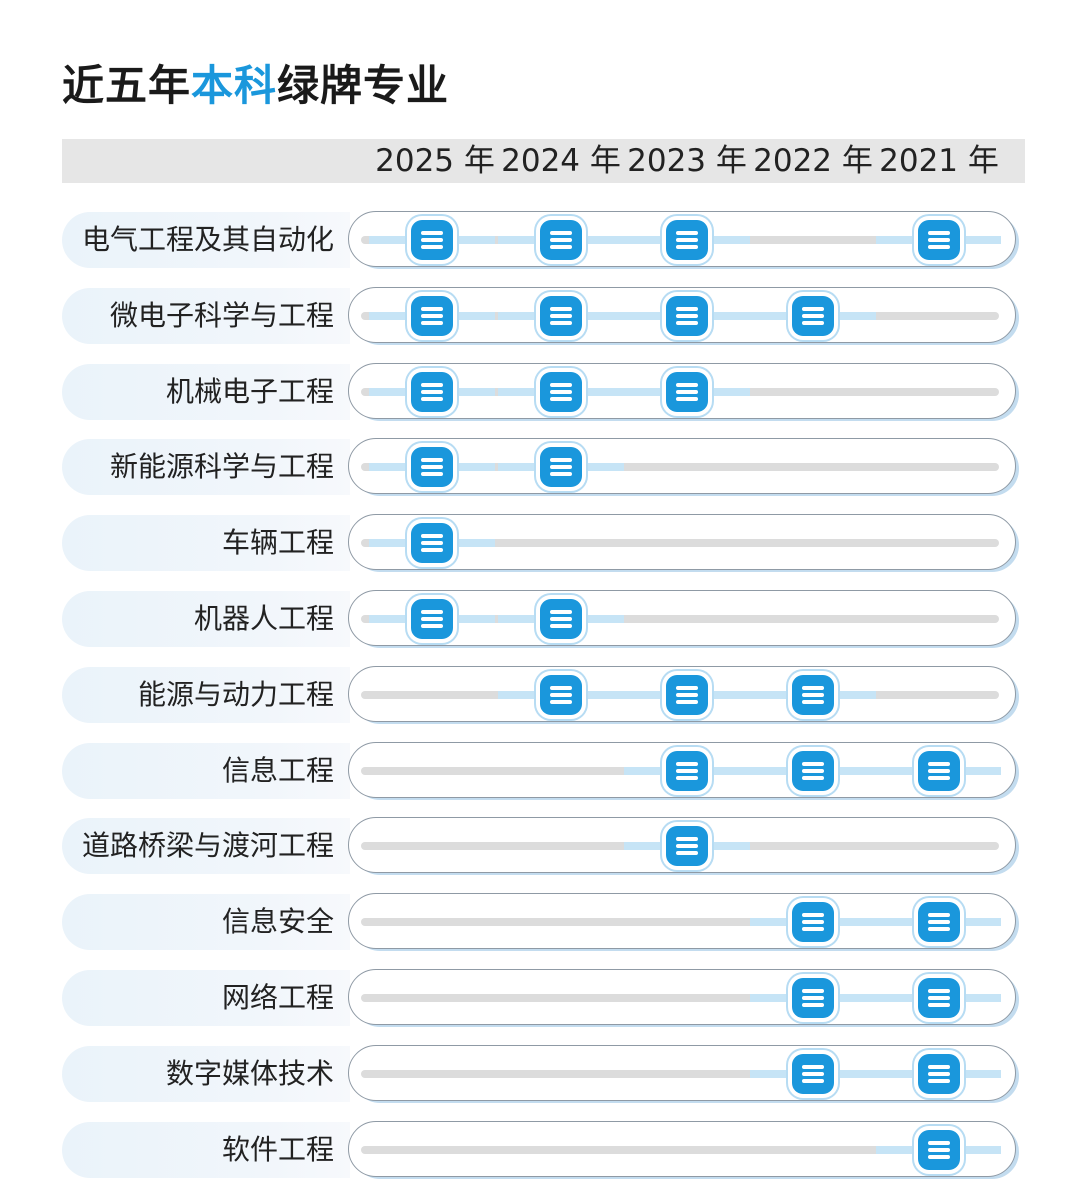  What do you see at coordinates (561, 161) in the screenshot?
I see `year-header-2024: 2024 年` at bounding box center [561, 161].